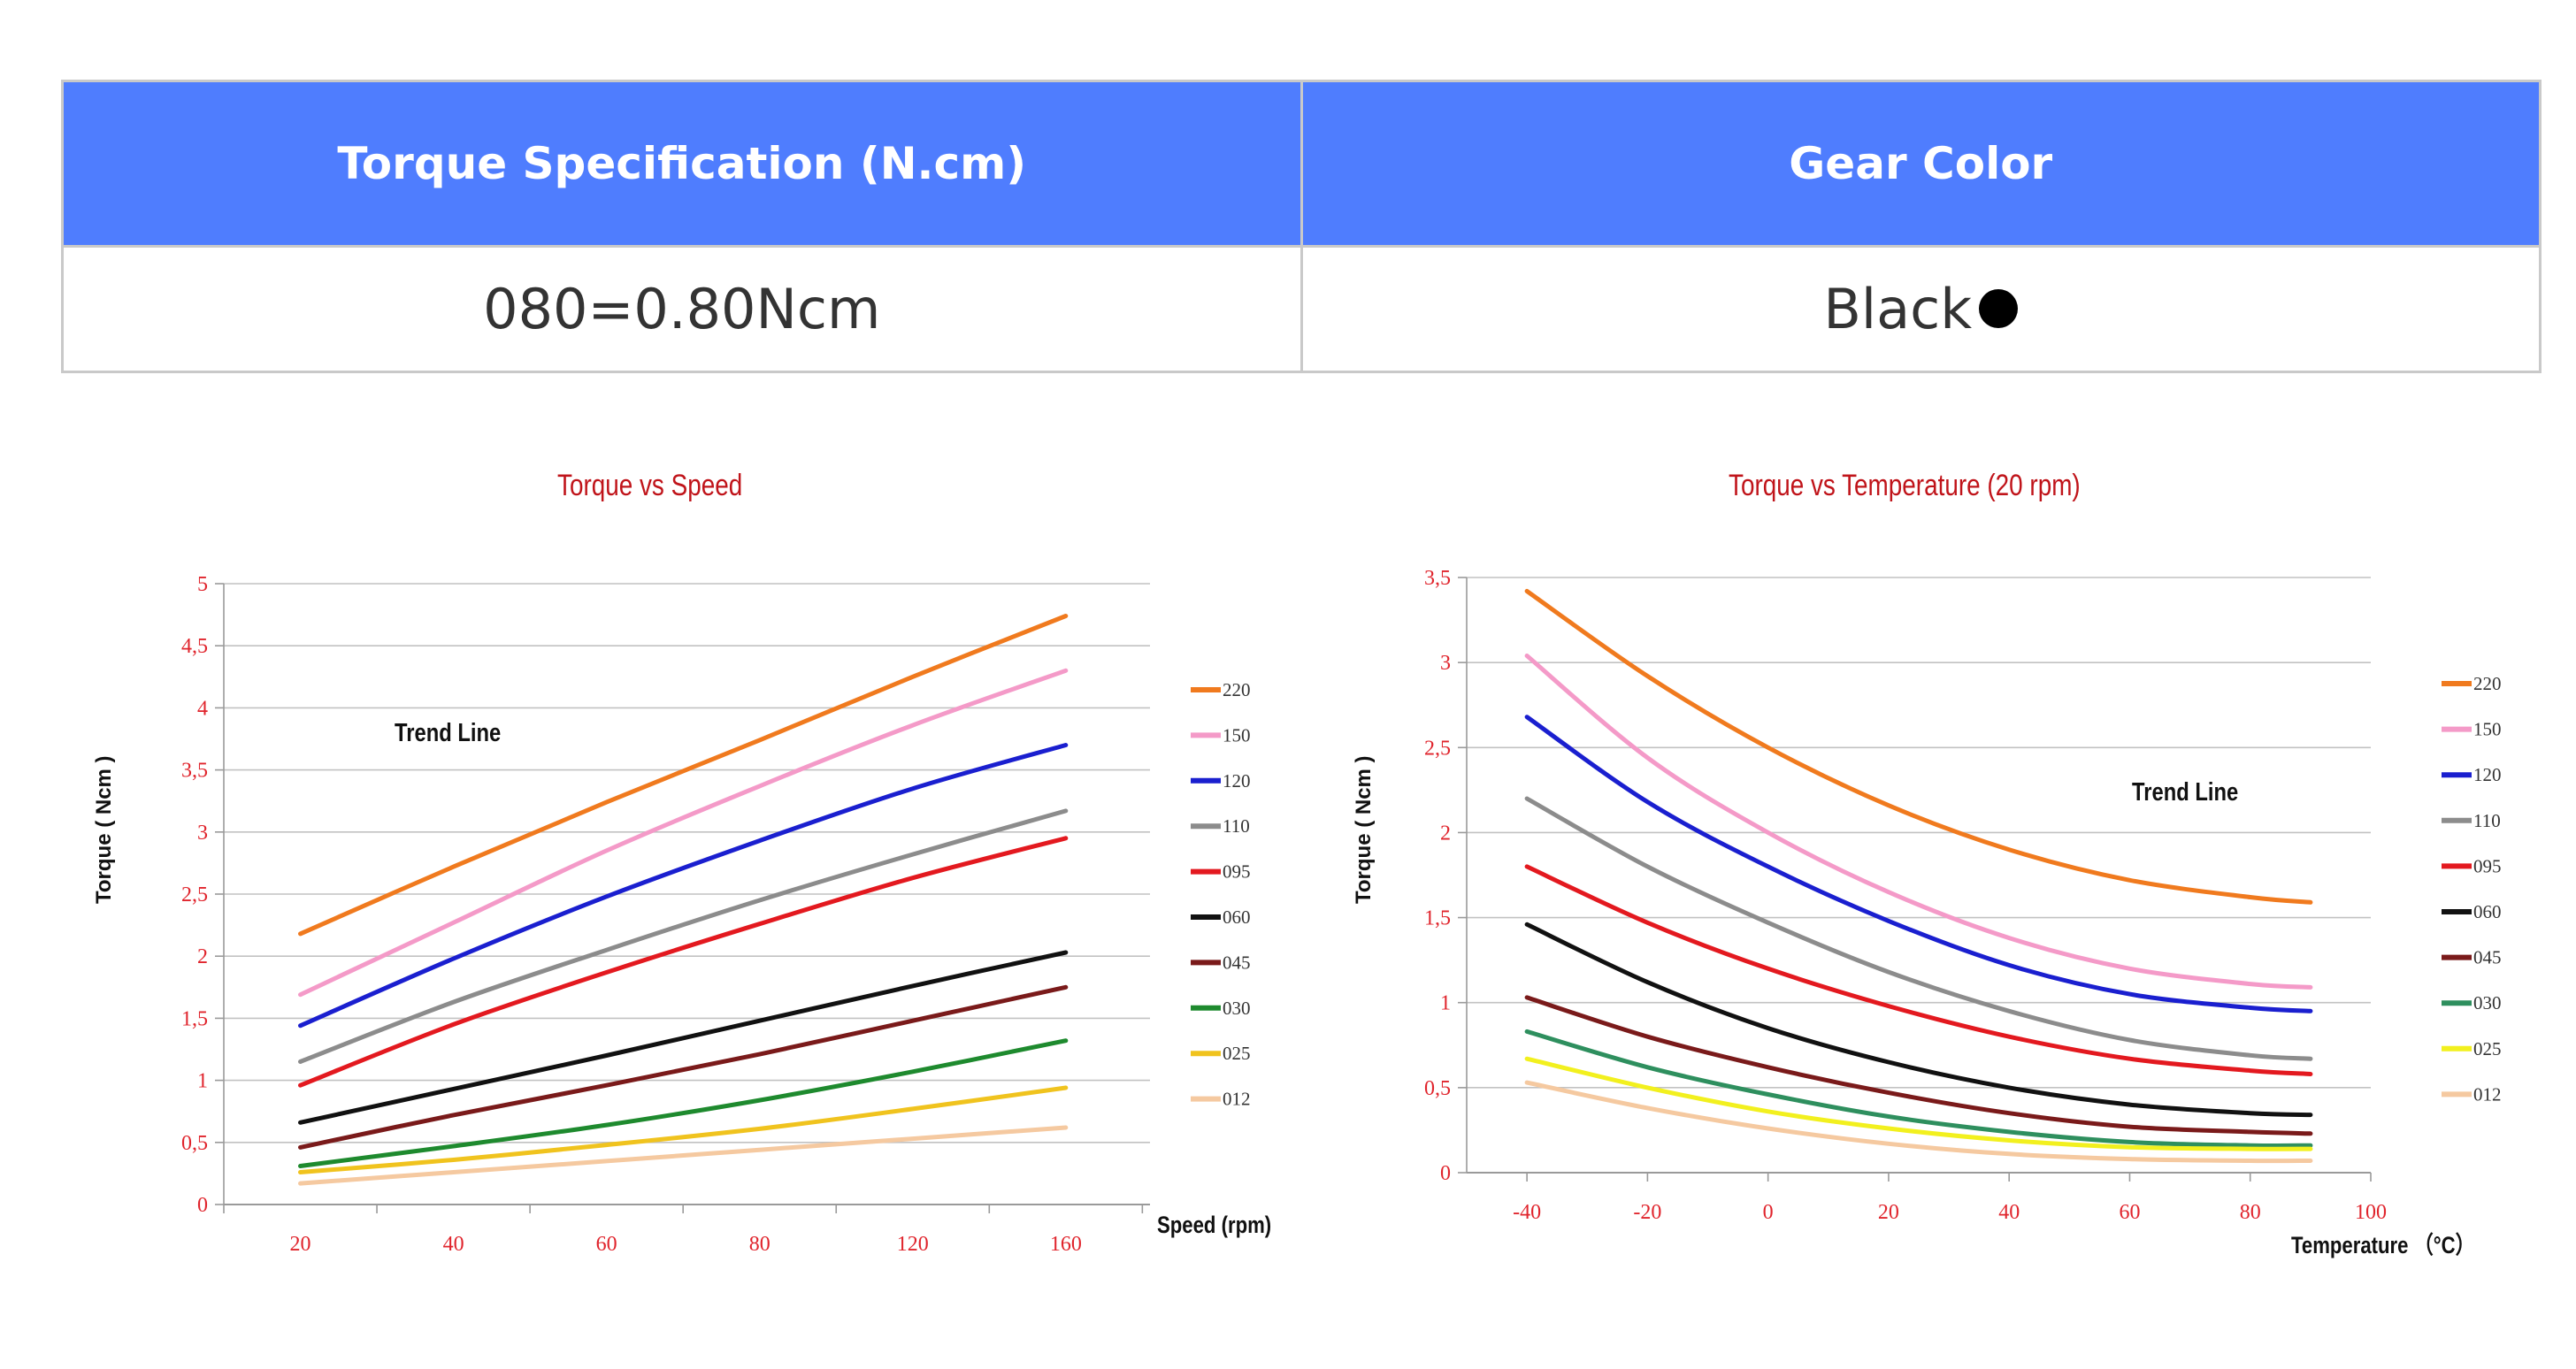 This screenshot has width=2576, height=1369. Describe the element at coordinates (2383, 1245) in the screenshot. I see `x-axis-title: Temperature （°C）` at that location.